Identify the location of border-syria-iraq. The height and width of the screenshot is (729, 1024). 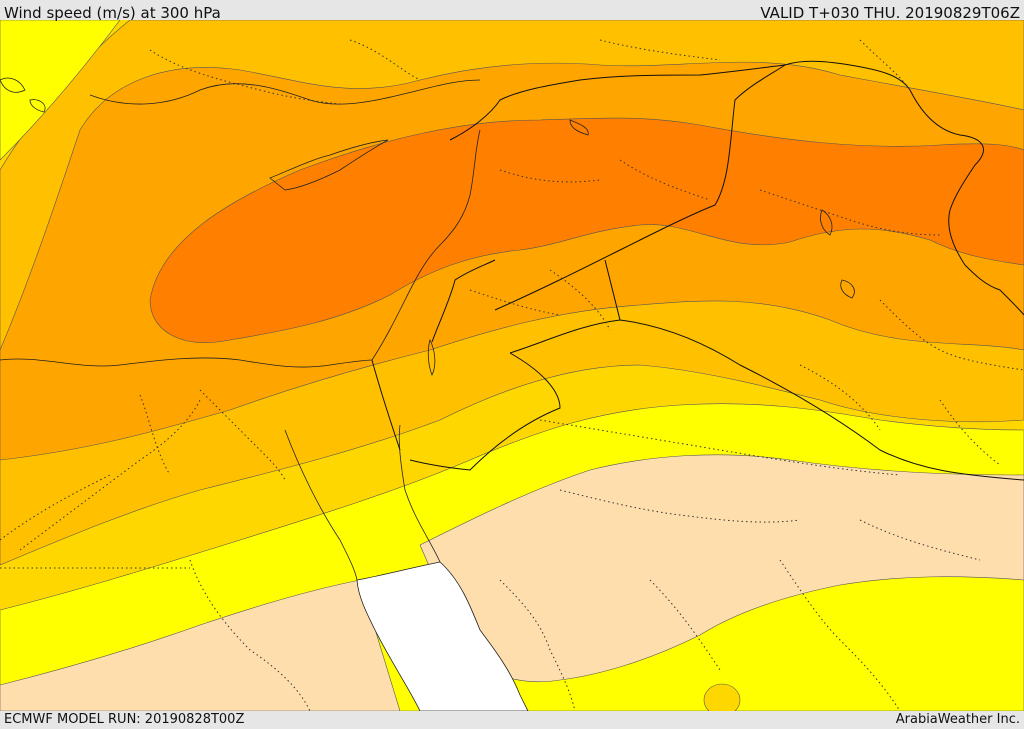
(702, 185).